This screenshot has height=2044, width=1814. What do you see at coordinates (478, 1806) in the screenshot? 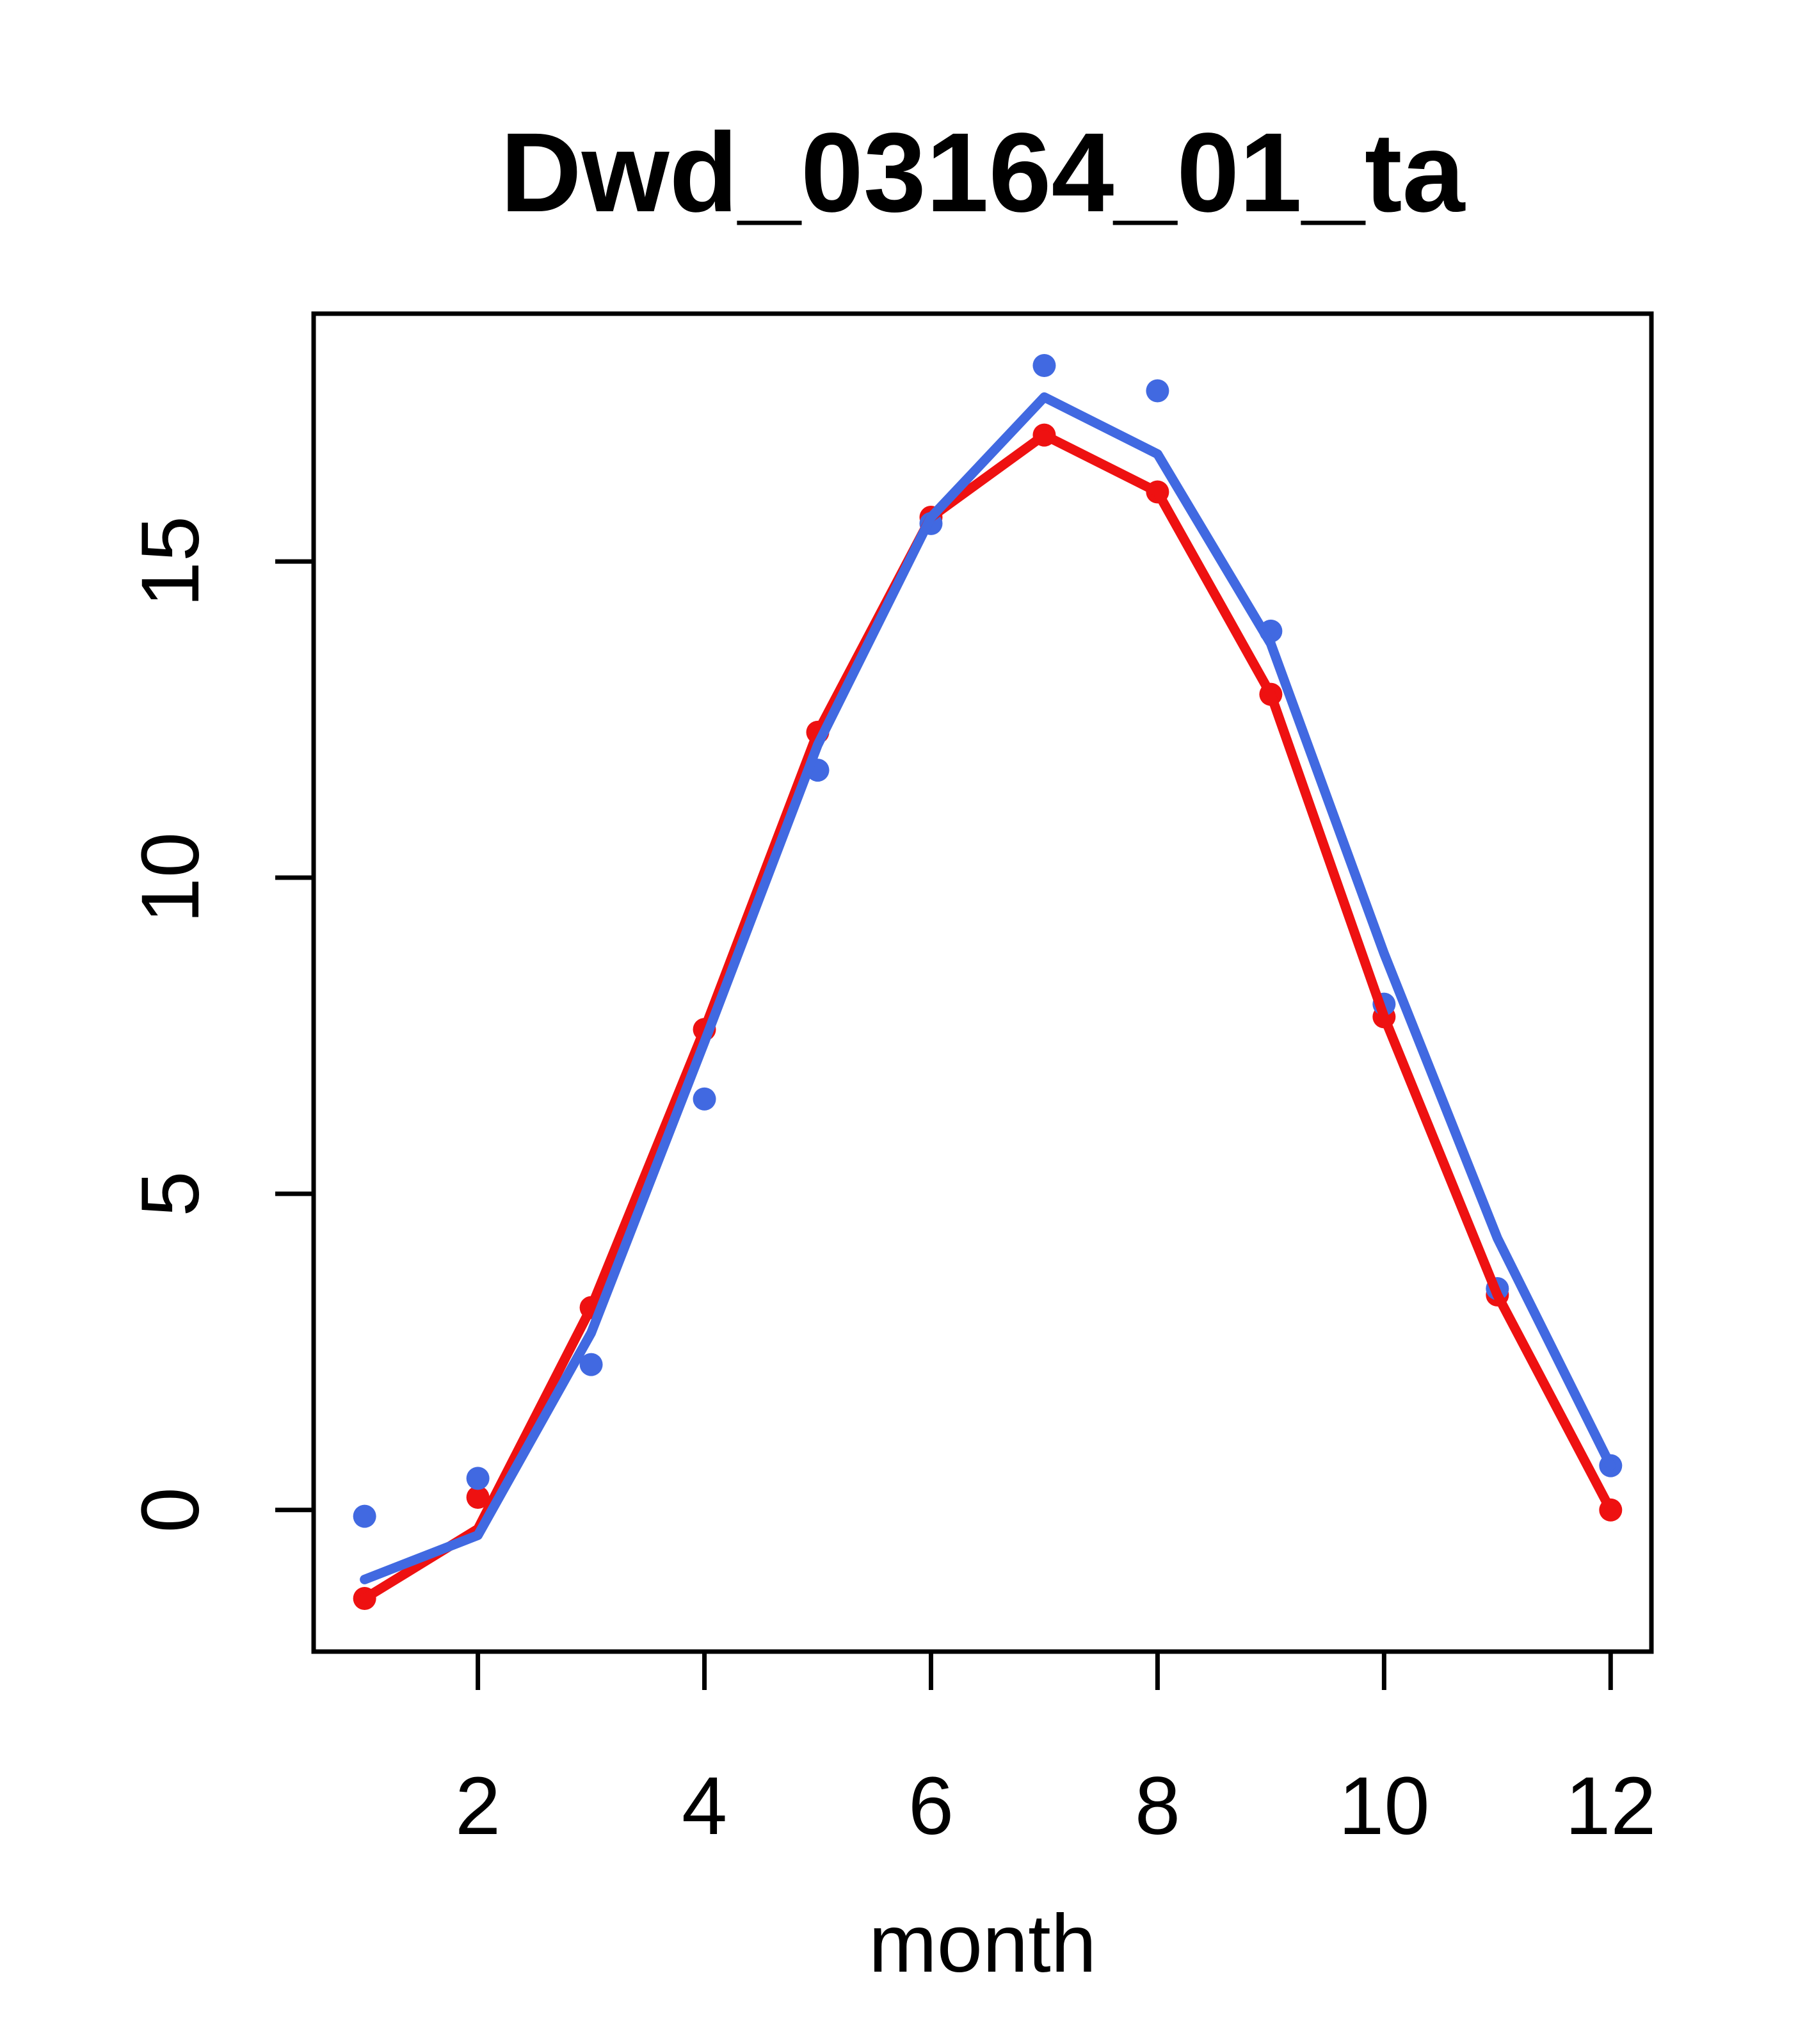
I see `x-tick-label: 2` at bounding box center [478, 1806].